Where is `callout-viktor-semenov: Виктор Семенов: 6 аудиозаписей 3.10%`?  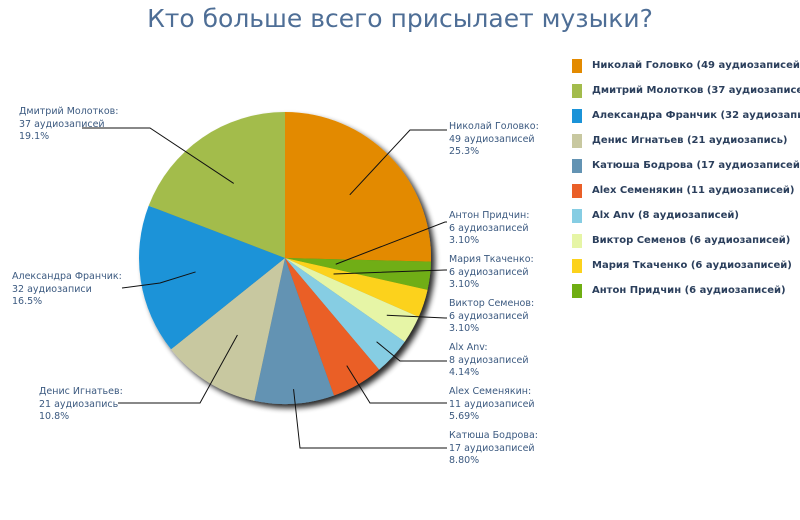 callout-viktor-semenov: Виктор Семенов: 6 аудиозаписей 3.10% is located at coordinates (492, 316).